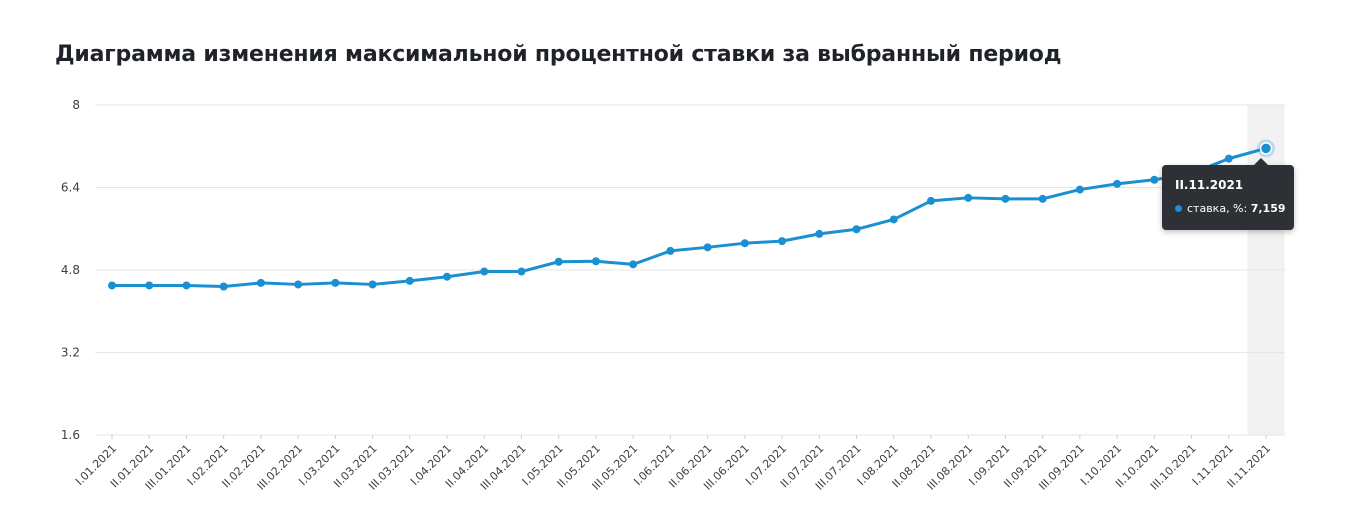 The width and height of the screenshot is (1349, 518). What do you see at coordinates (1209, 185) in the screenshot?
I see `tooltip-date: II.11.2021` at bounding box center [1209, 185].